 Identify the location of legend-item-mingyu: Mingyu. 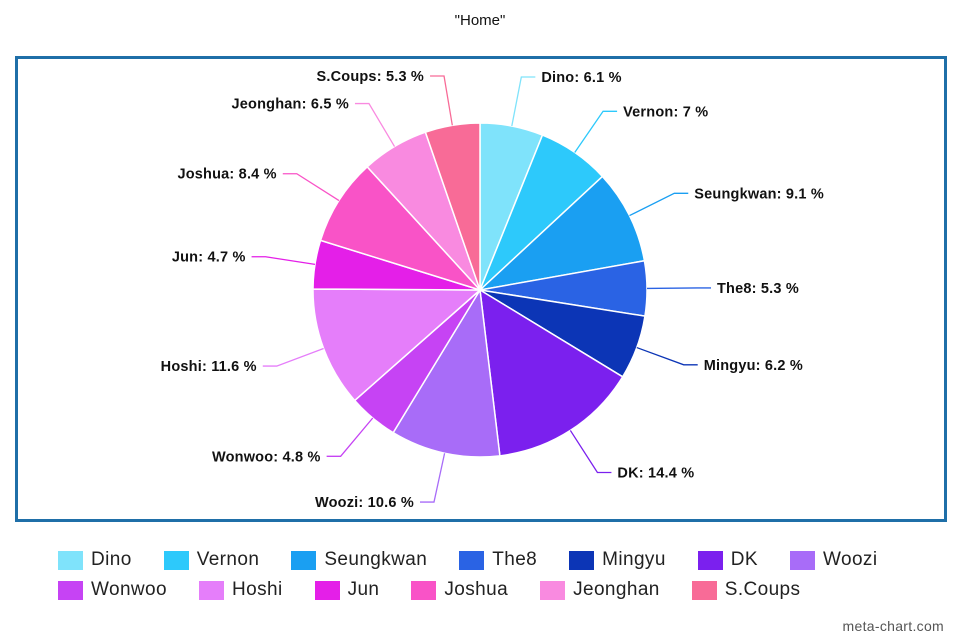
(617, 560).